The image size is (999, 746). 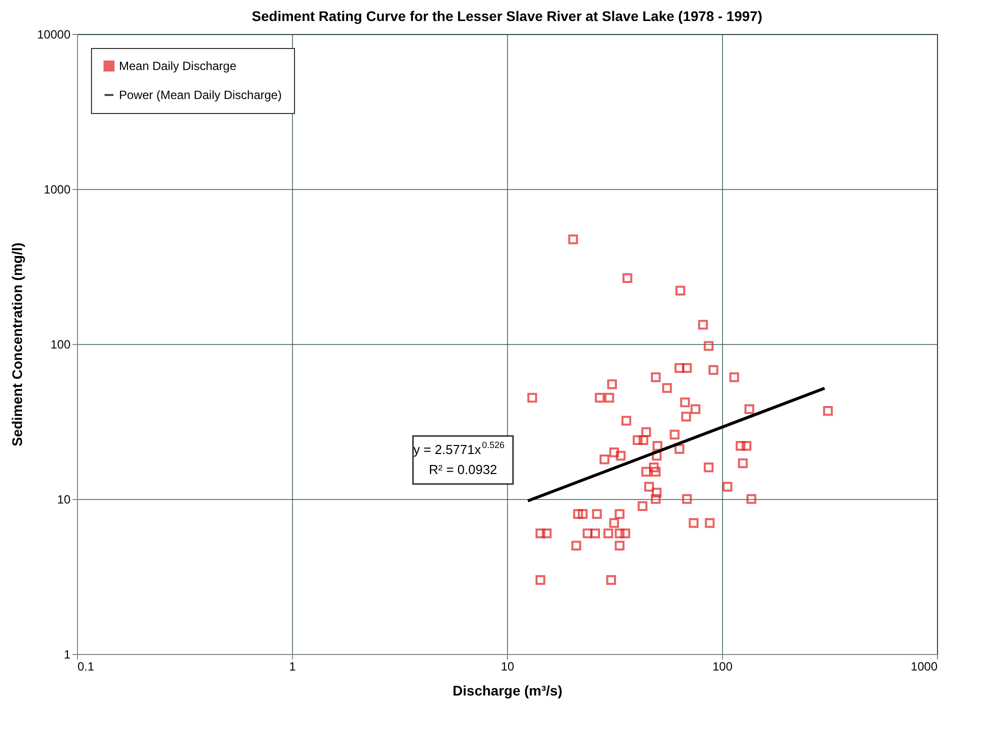 I want to click on legend-label: Power (Mean Daily Discharge), so click(x=200, y=95).